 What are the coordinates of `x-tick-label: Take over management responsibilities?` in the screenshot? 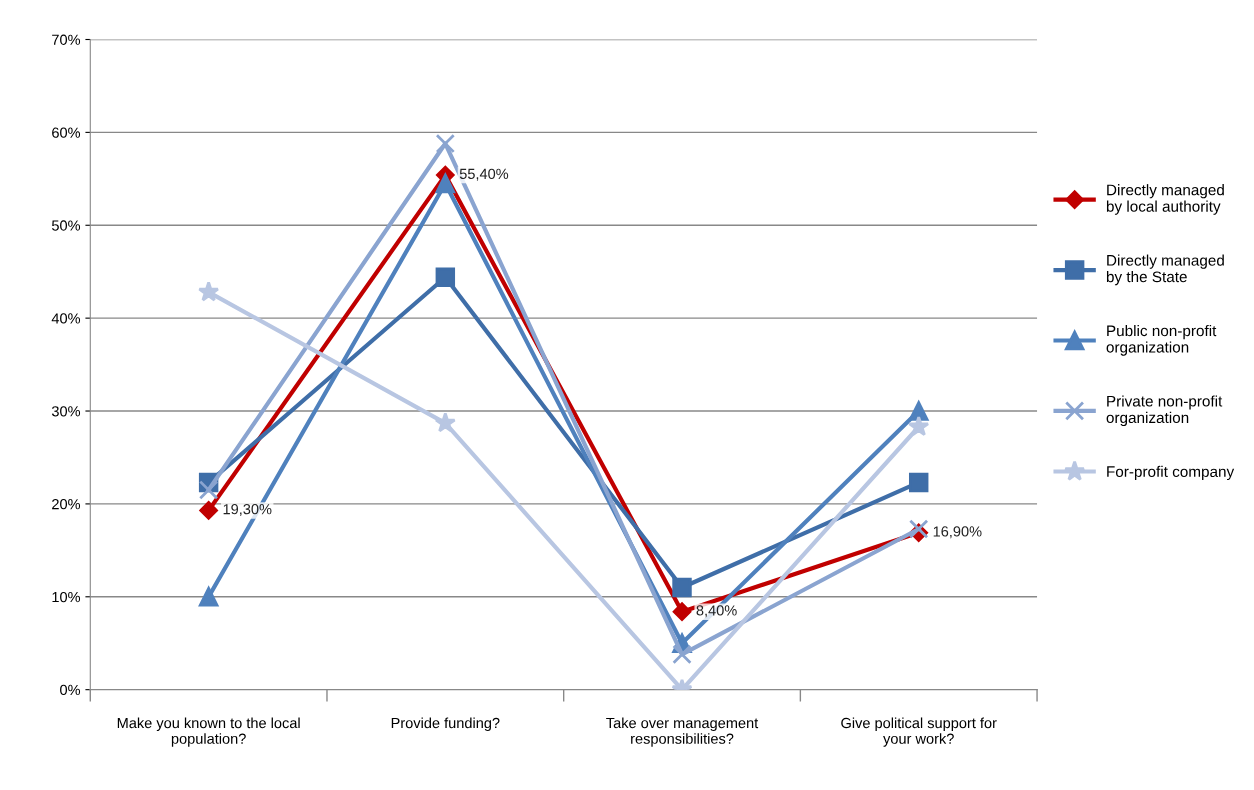 It's located at (682, 732).